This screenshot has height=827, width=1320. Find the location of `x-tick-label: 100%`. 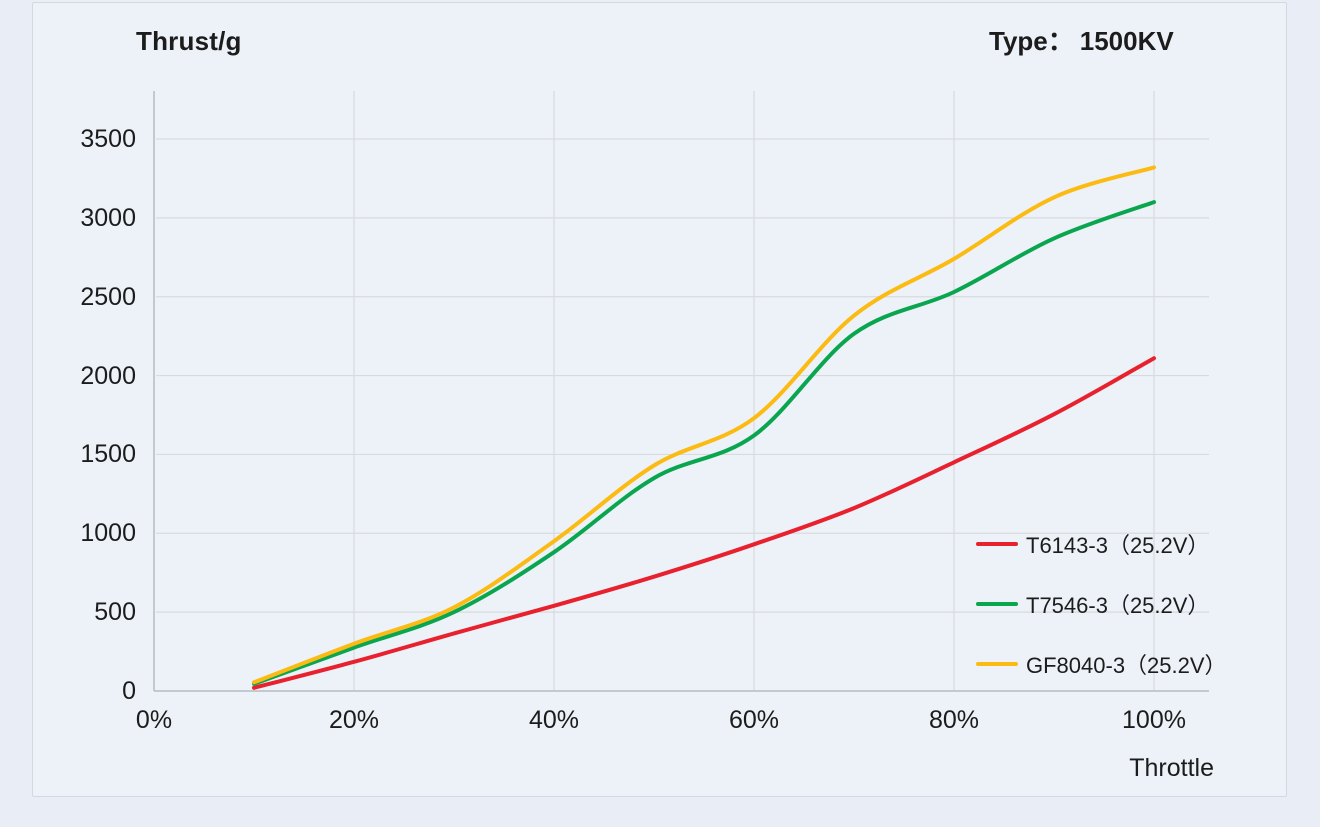

x-tick-label: 100% is located at coordinates (1154, 720).